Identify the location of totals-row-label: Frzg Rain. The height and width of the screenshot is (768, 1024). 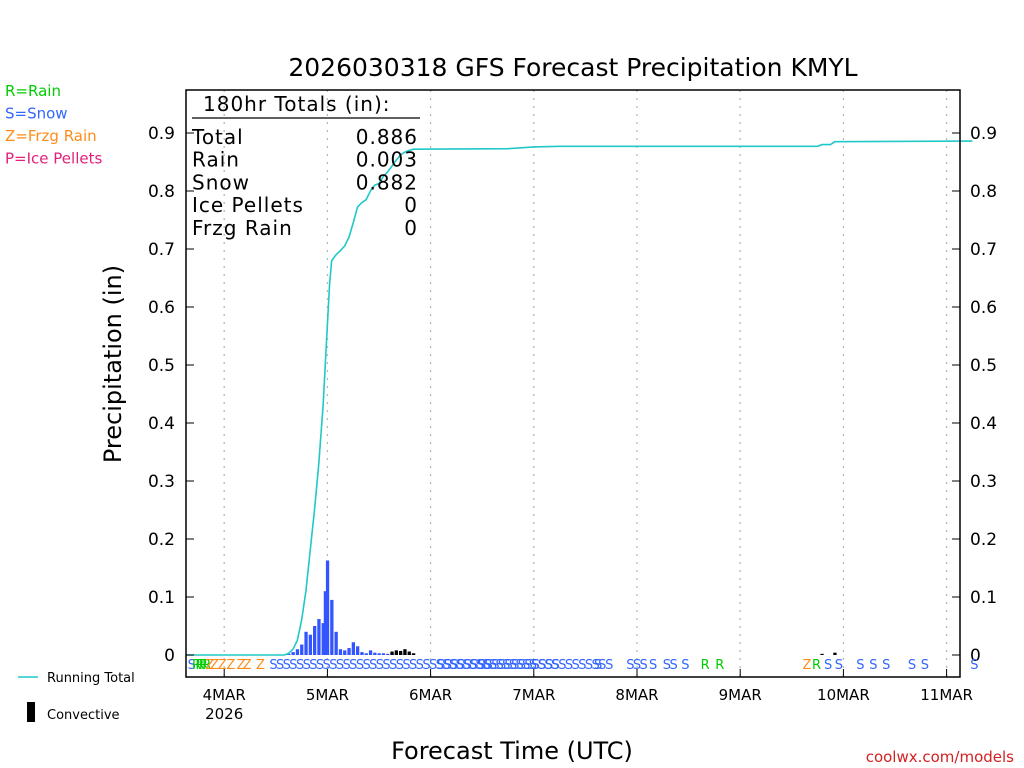
(242, 228).